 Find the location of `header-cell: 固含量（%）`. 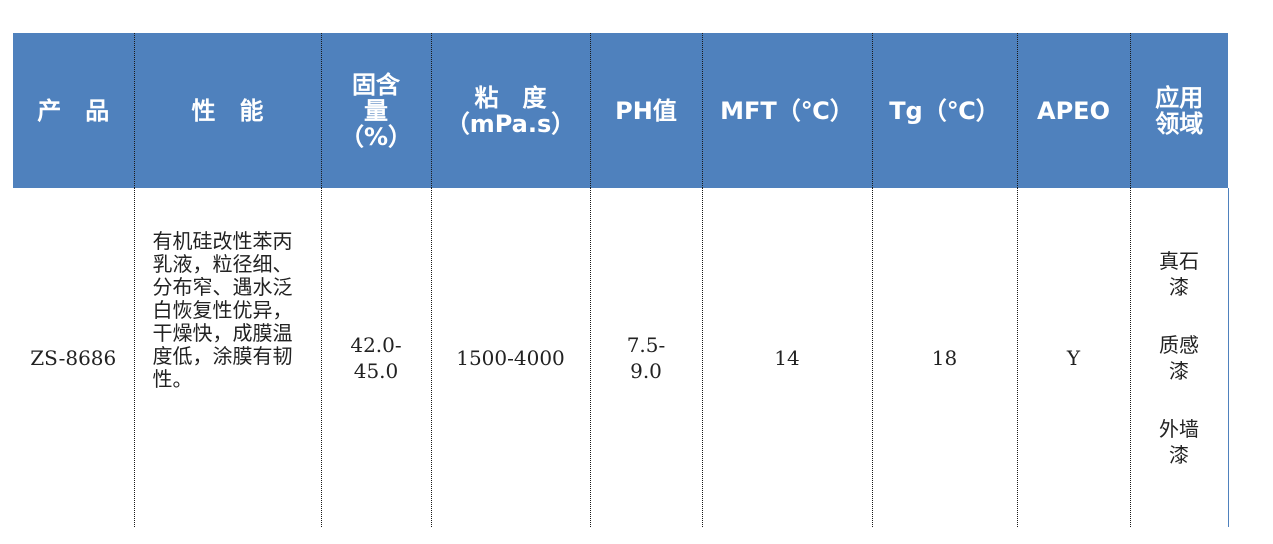

header-cell: 固含量（%） is located at coordinates (375, 110).